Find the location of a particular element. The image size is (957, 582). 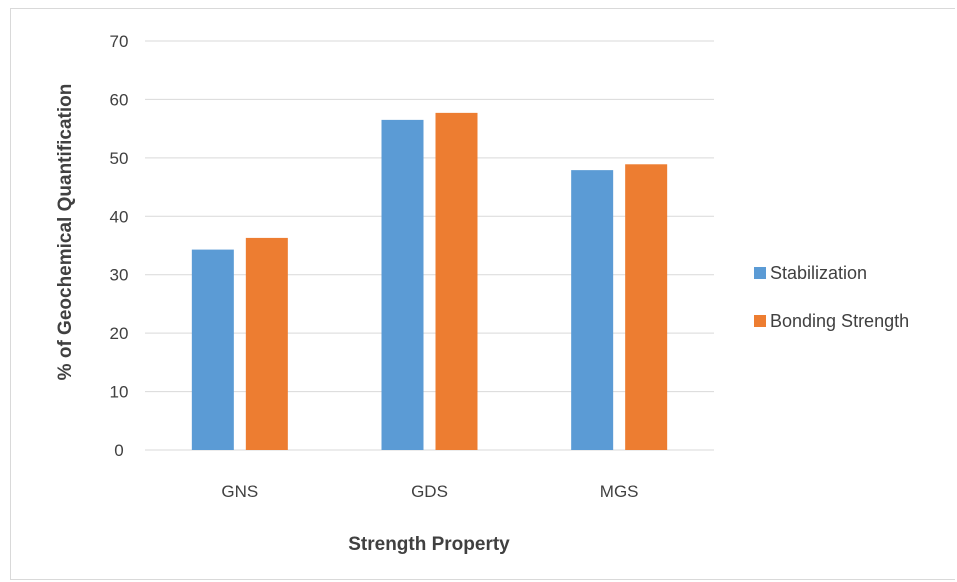

x-tick-label: MGS is located at coordinates (619, 491).